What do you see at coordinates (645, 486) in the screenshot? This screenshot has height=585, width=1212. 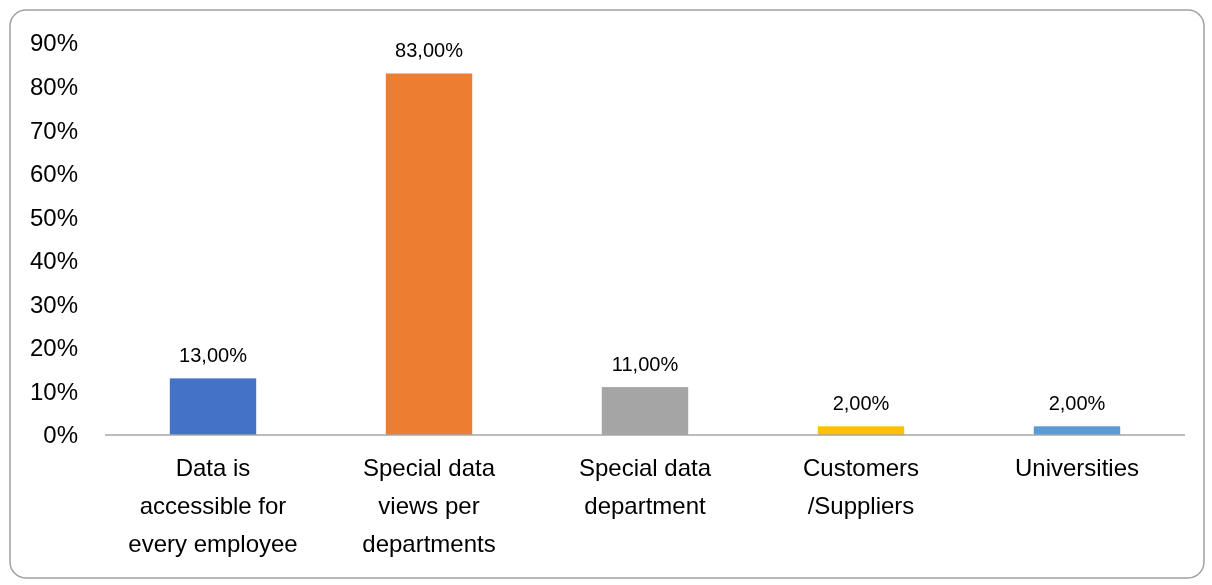 I see `x-tick-label: Special data department` at bounding box center [645, 486].